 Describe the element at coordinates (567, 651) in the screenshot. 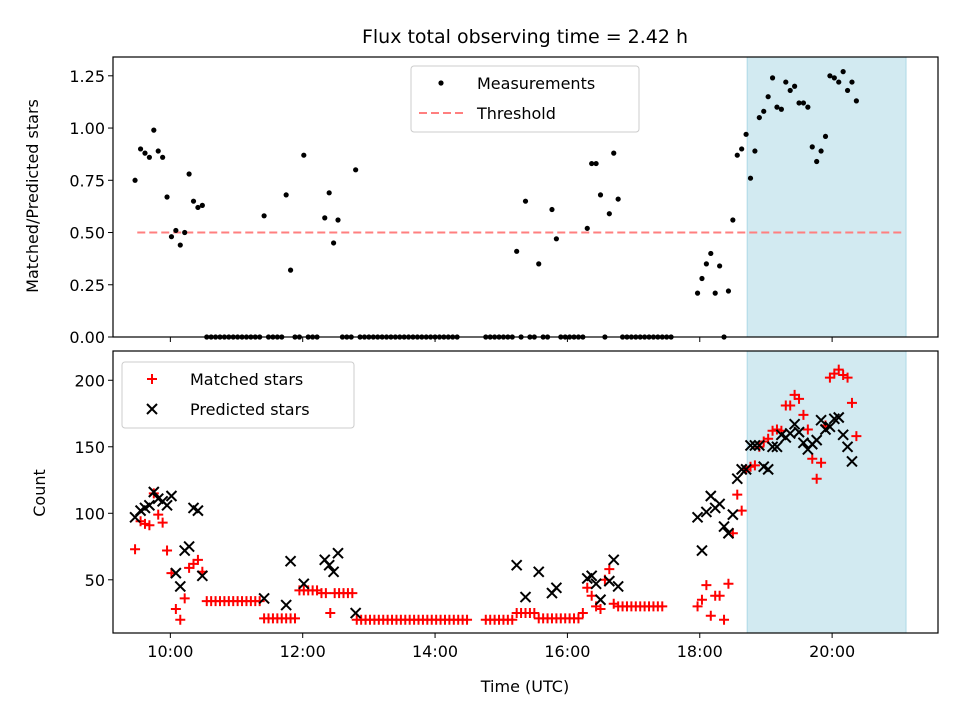

I see `x-tick-label: 16:00` at that location.